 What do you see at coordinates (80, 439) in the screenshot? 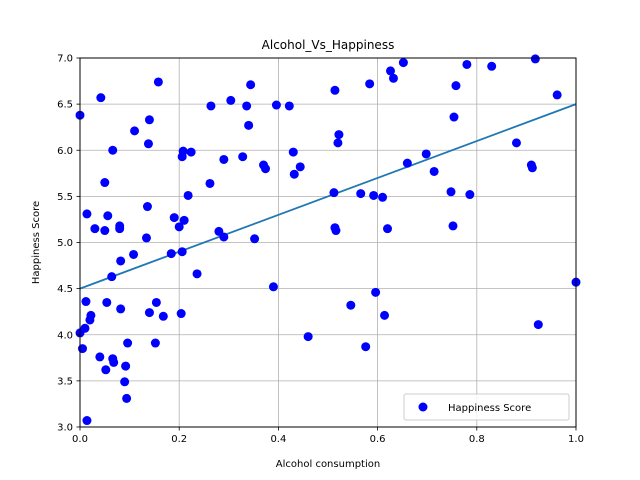
I see `x-tick-label: 0.0` at bounding box center [80, 439].